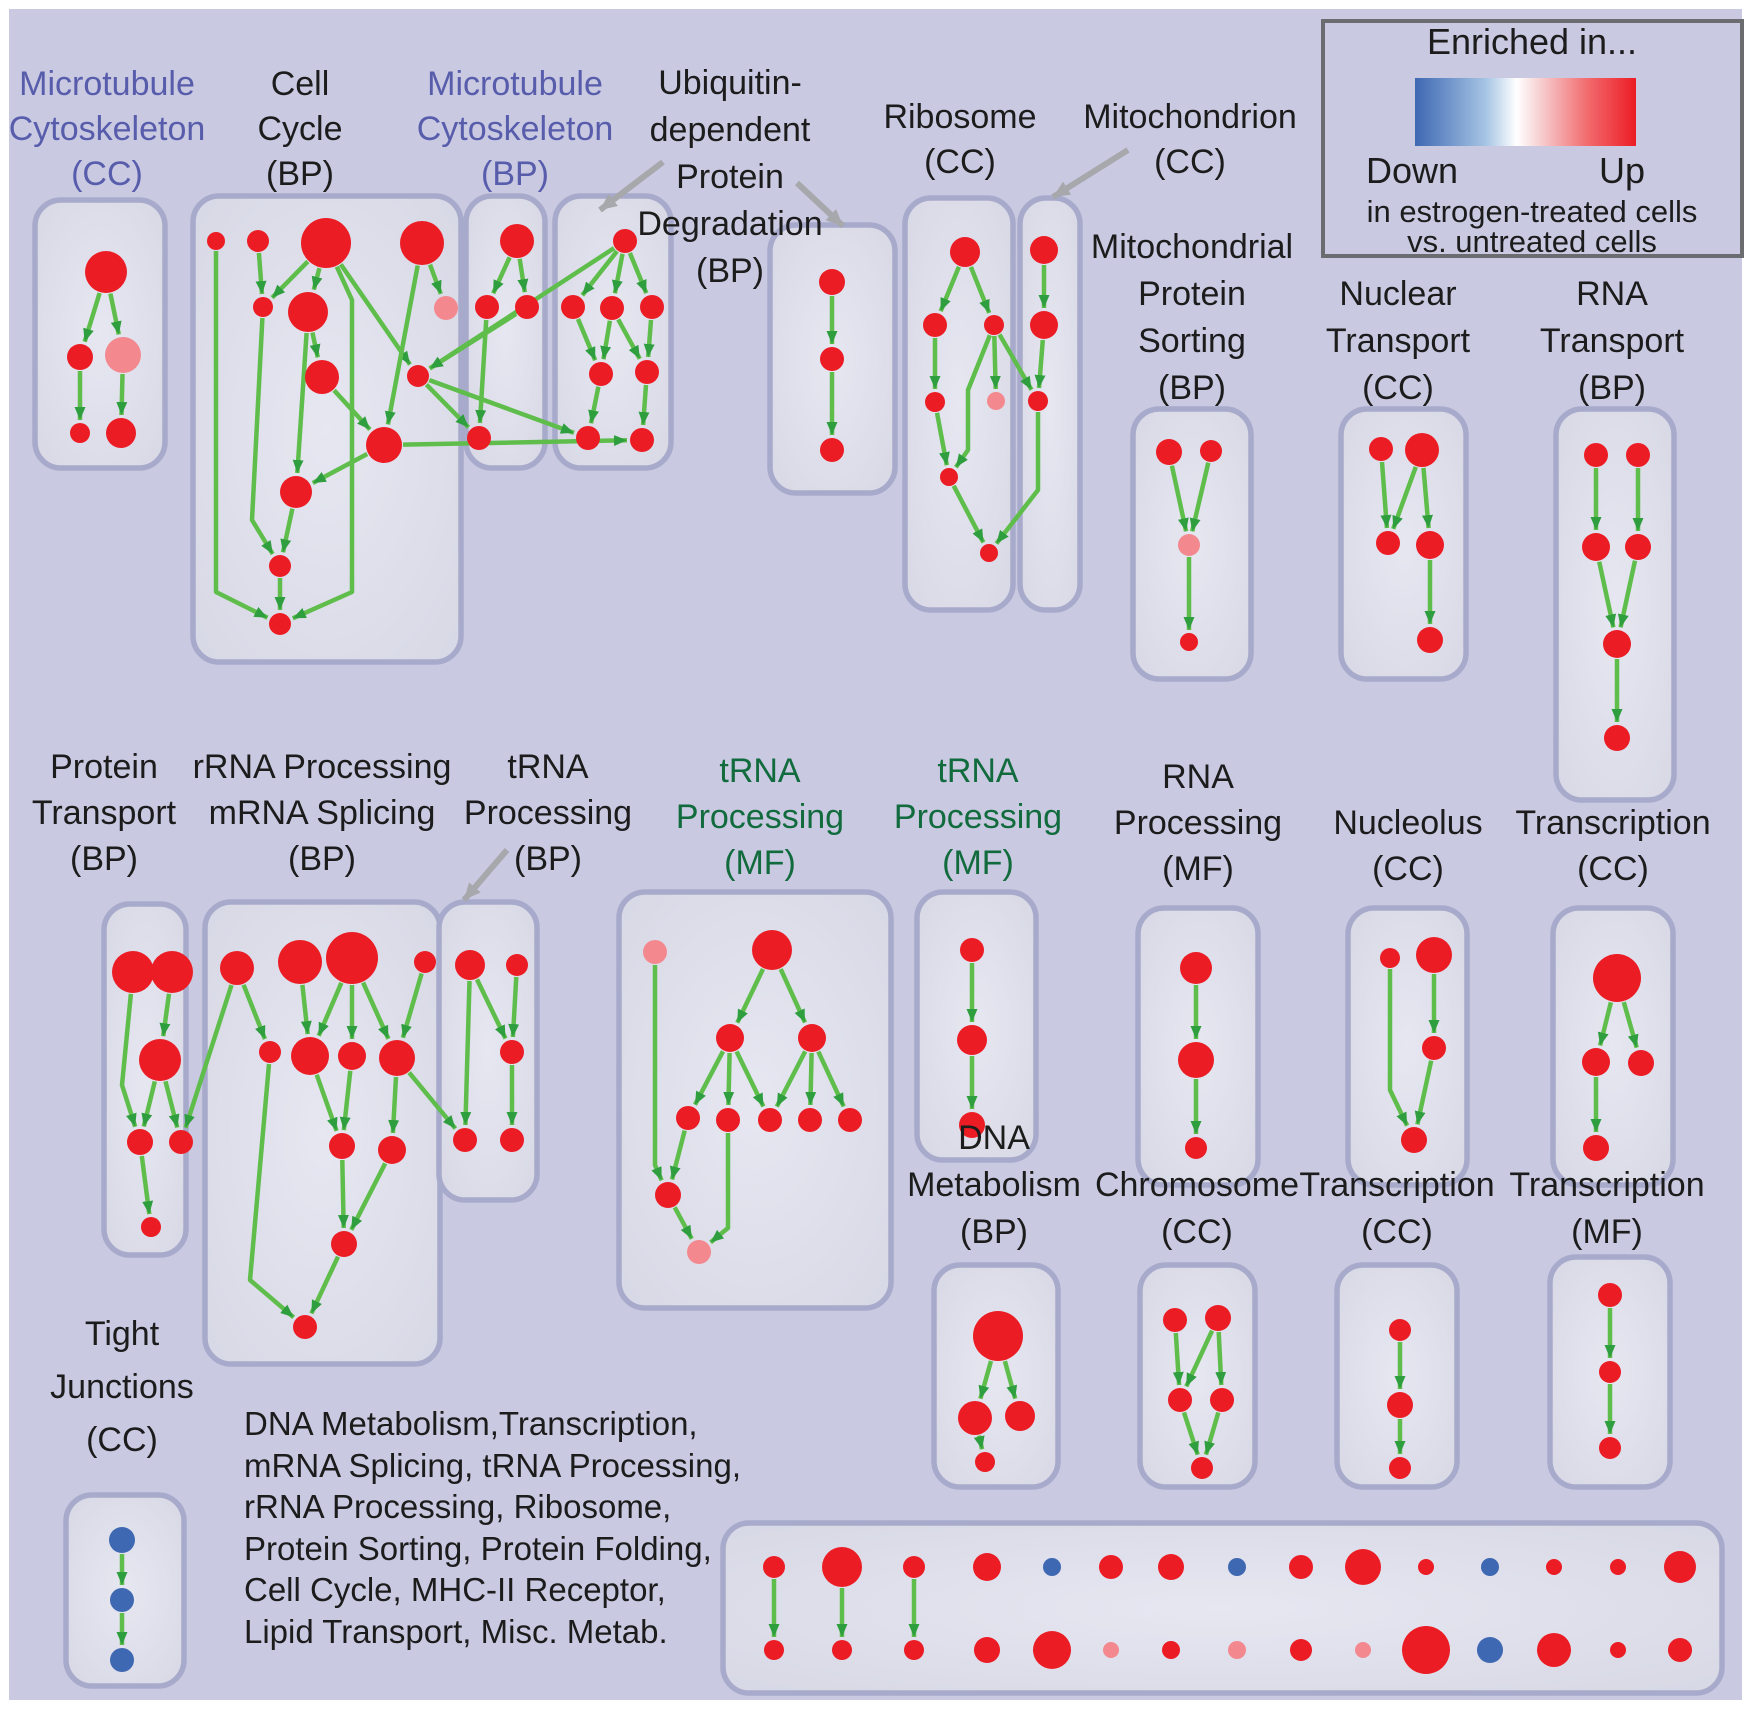  I want to click on edge-R6-R7, so click(968, 514).